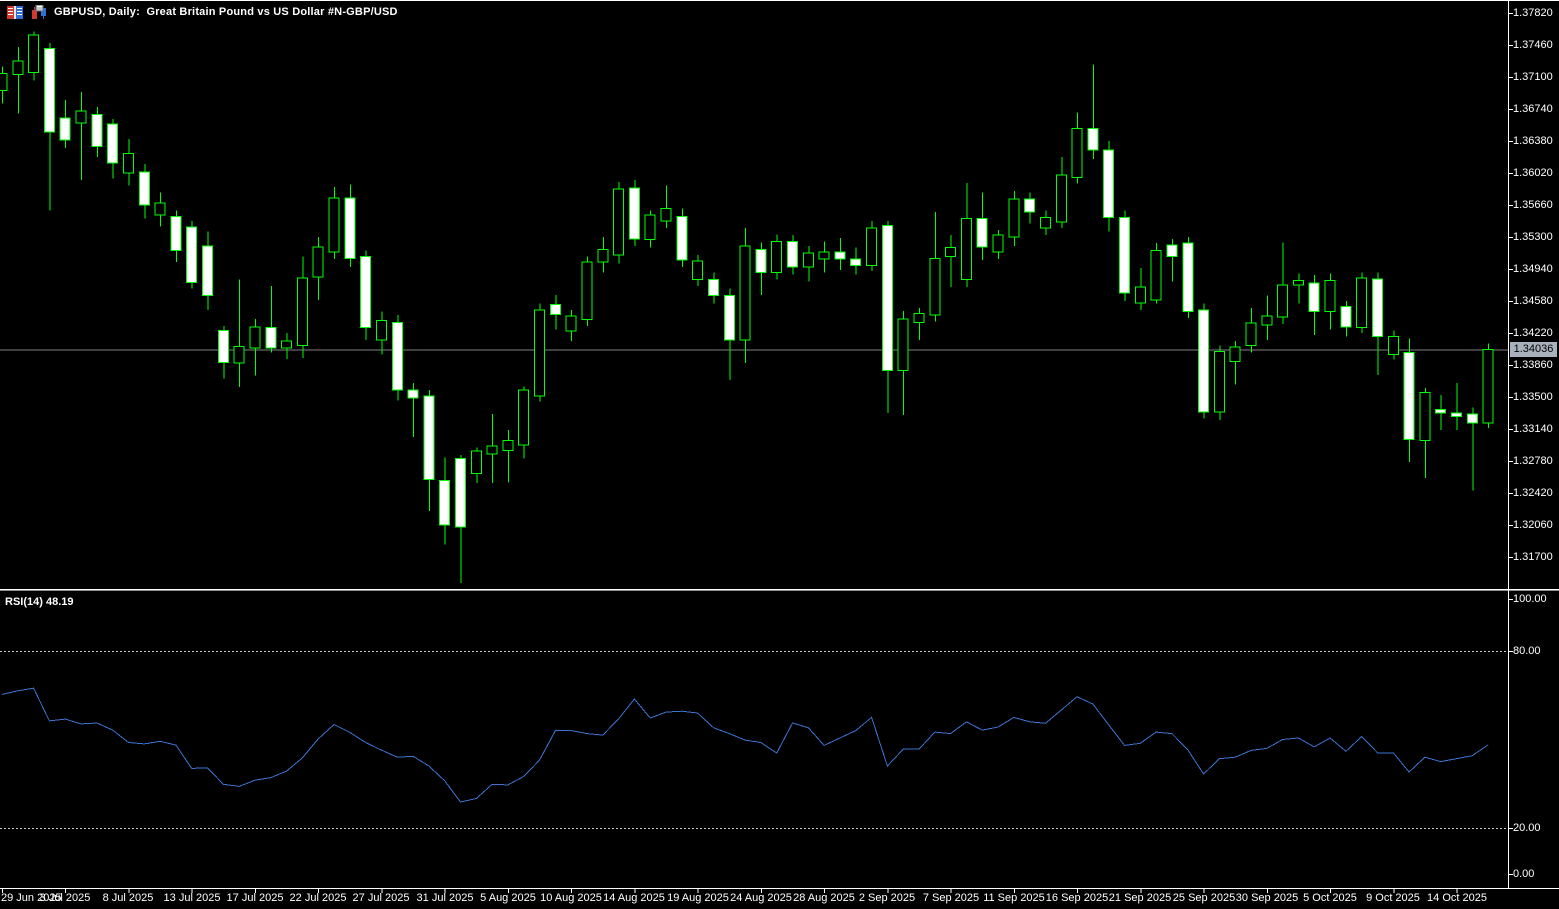 The width and height of the screenshot is (1559, 909). What do you see at coordinates (381, 898) in the screenshot?
I see `date-tick-label: 27 Jul 2025` at bounding box center [381, 898].